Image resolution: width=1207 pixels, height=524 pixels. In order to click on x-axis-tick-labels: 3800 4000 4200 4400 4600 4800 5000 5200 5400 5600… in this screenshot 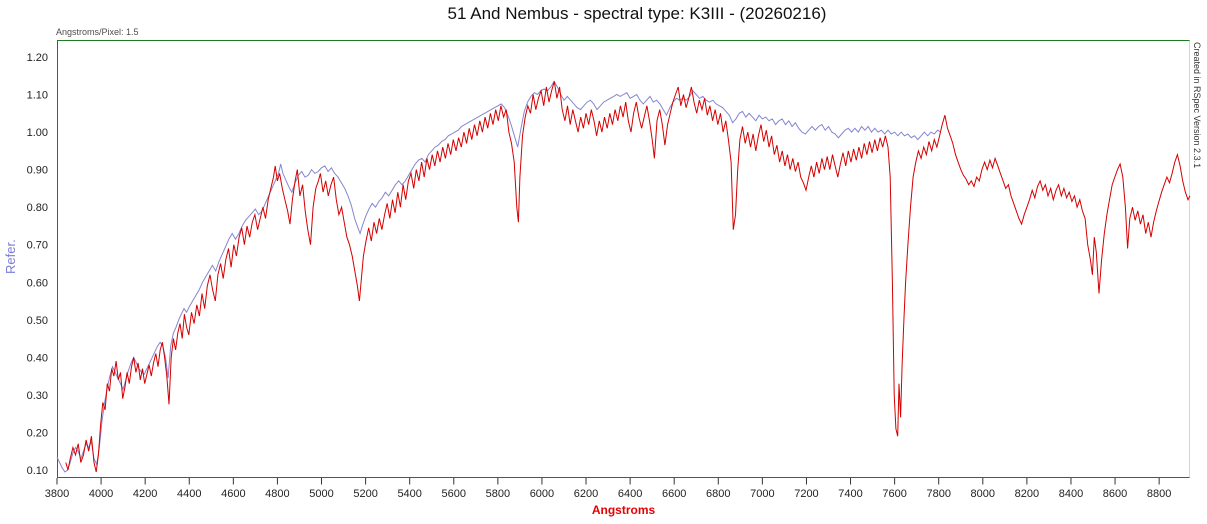, I will do `click(608, 494)`.